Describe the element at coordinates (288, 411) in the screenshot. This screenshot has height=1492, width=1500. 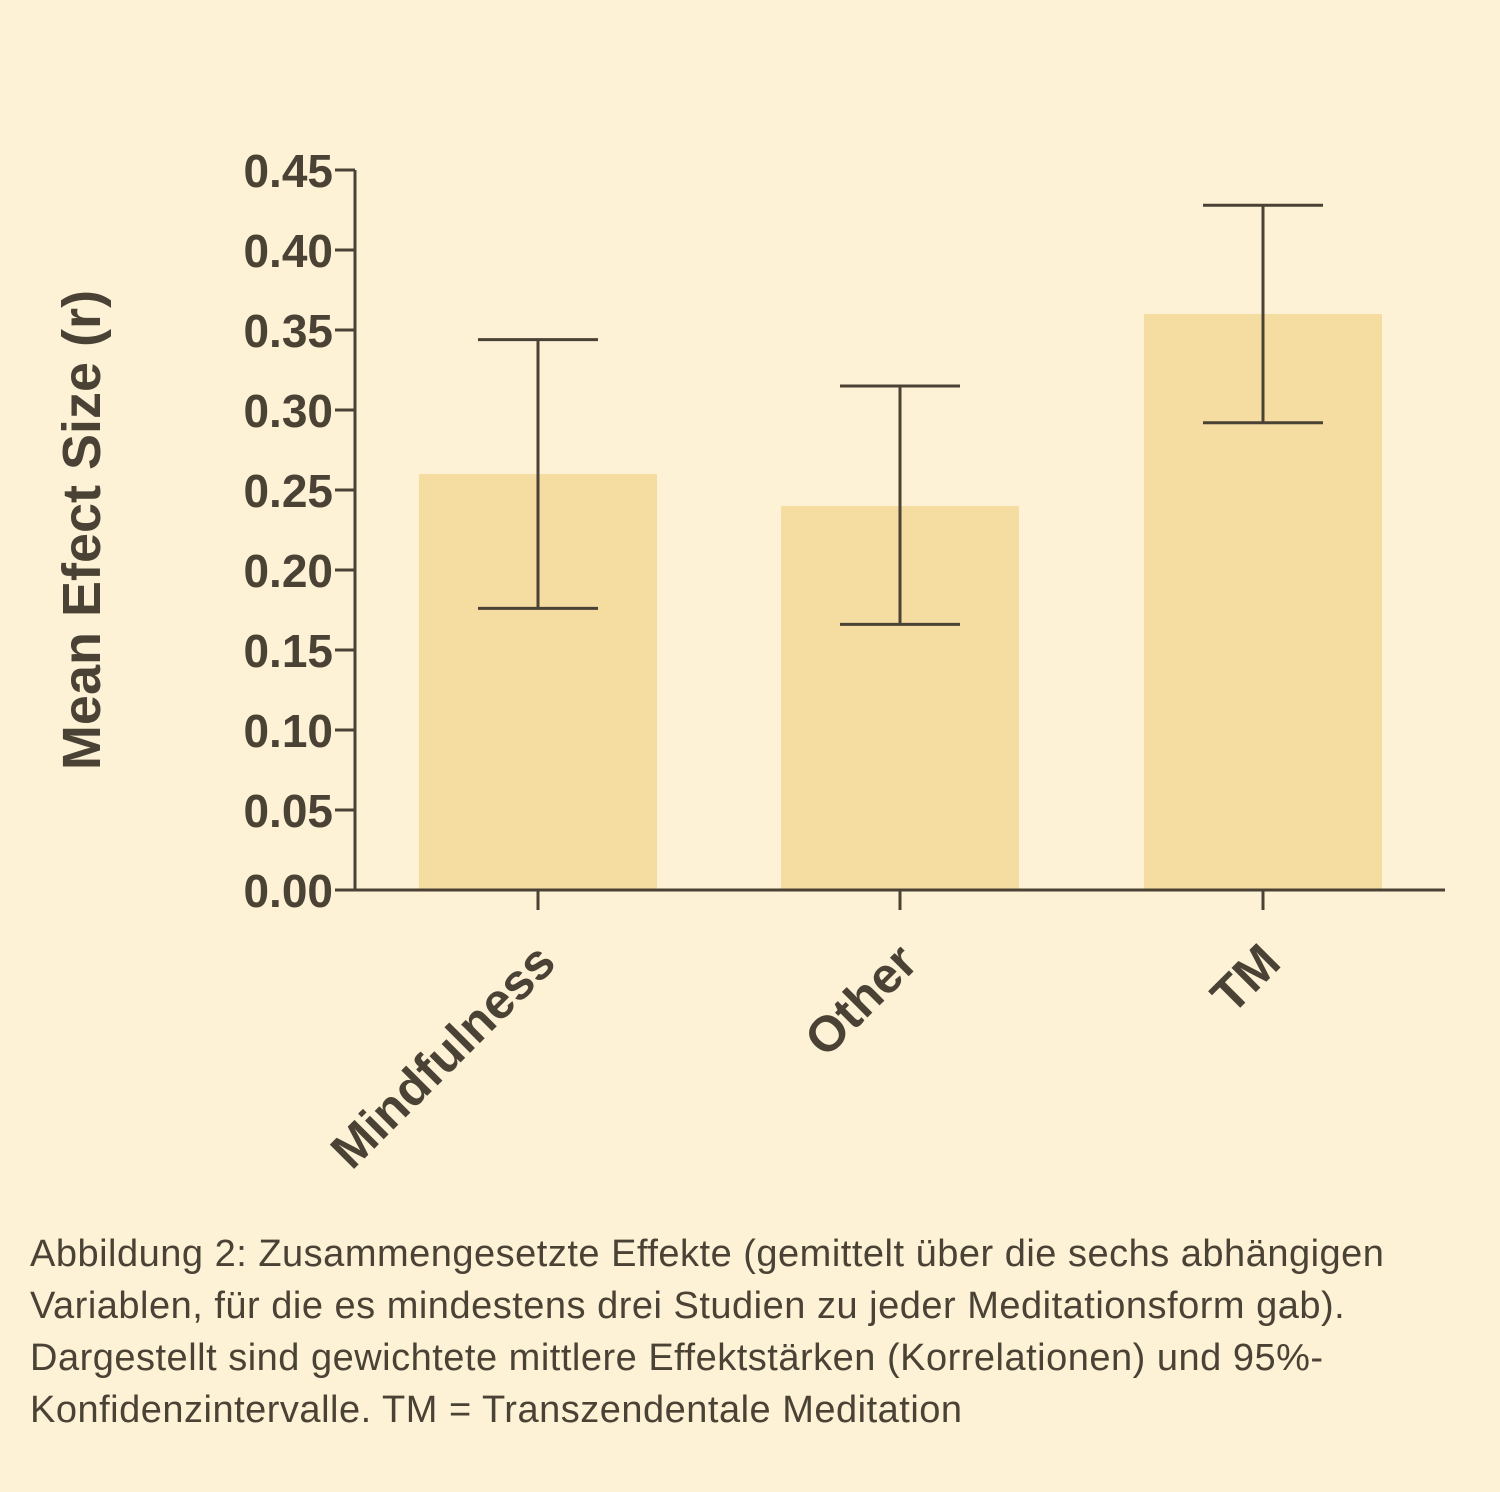
I see `y-tick-label: 0.30` at that location.